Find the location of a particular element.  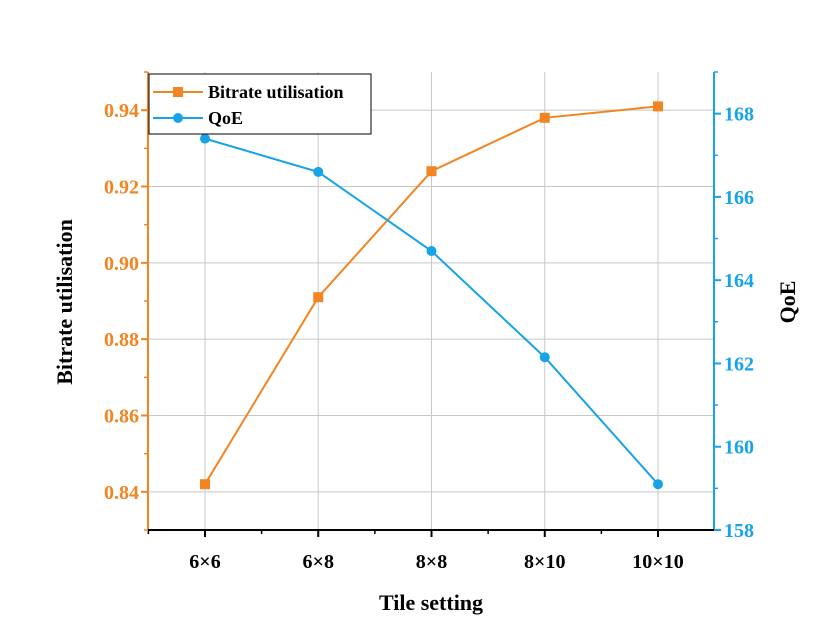

y-right-tick-label: 166 is located at coordinates (739, 198).